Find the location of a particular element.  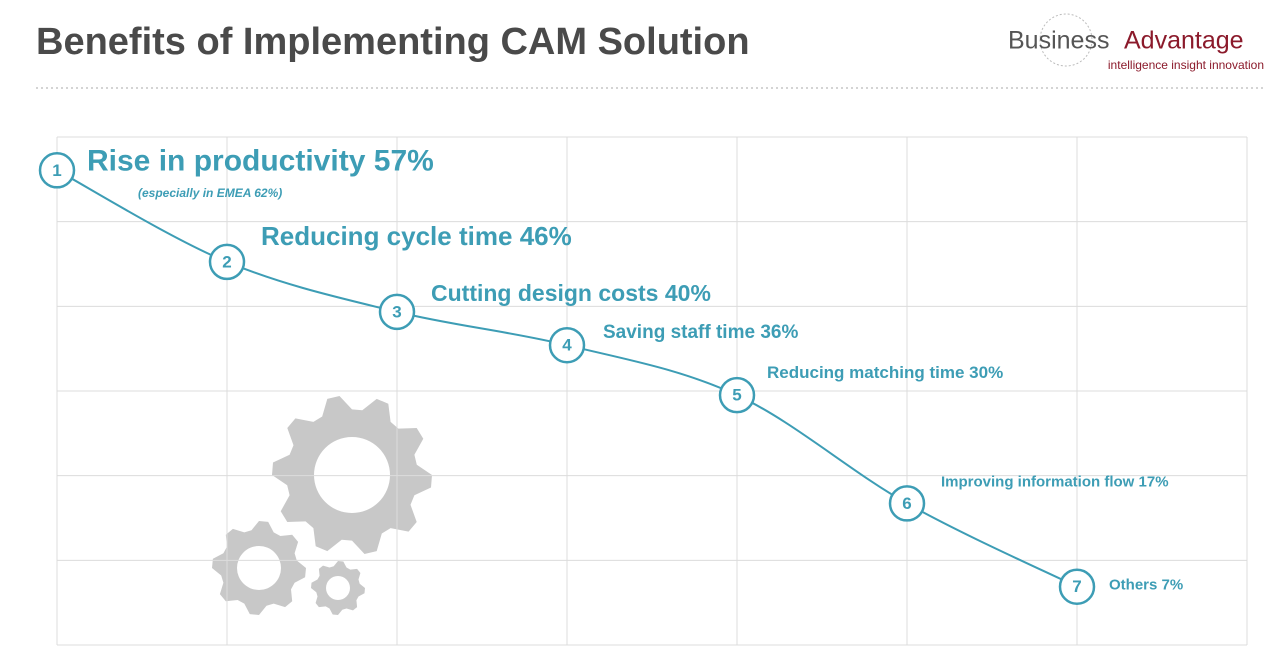

point-label: Reducing matching time 30% is located at coordinates (885, 373).